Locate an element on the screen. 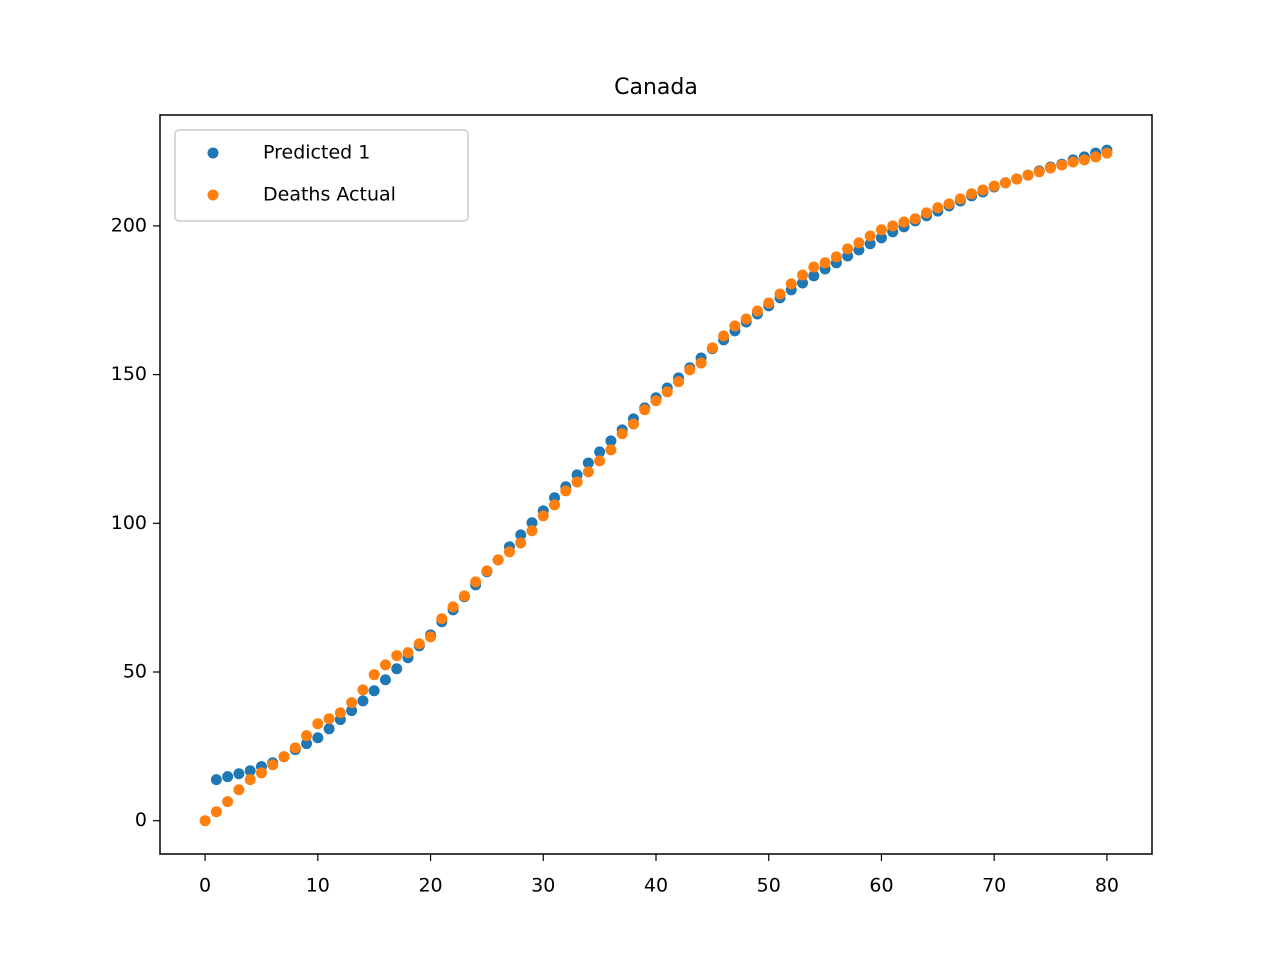  chart-title: Canada is located at coordinates (656, 87).